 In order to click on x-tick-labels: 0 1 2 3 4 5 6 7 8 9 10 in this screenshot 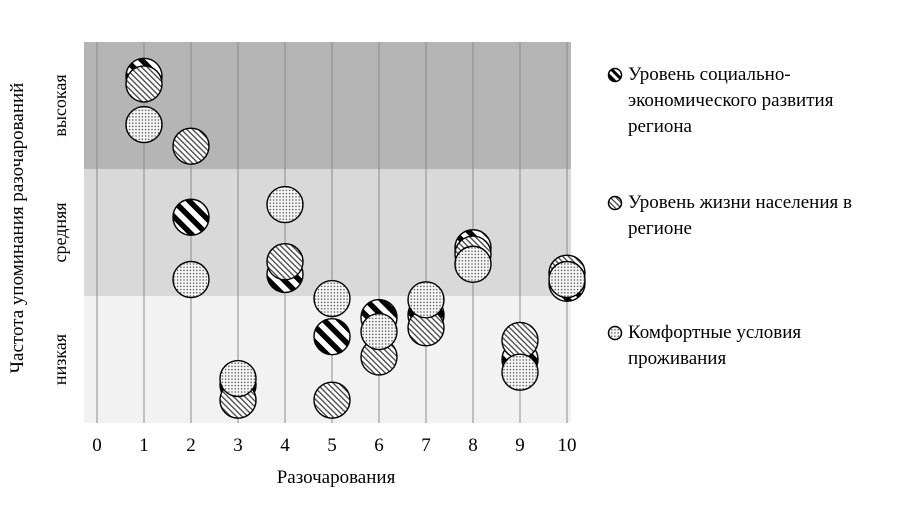, I will do `click(334, 445)`.